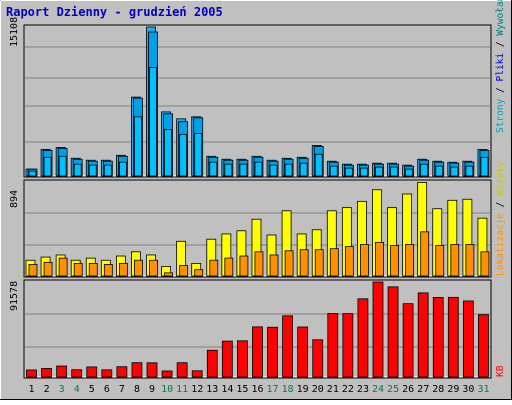 This screenshot has width=512, height=405. What do you see at coordinates (288, 389) in the screenshot?
I see `x-tick-label: 18` at bounding box center [288, 389].